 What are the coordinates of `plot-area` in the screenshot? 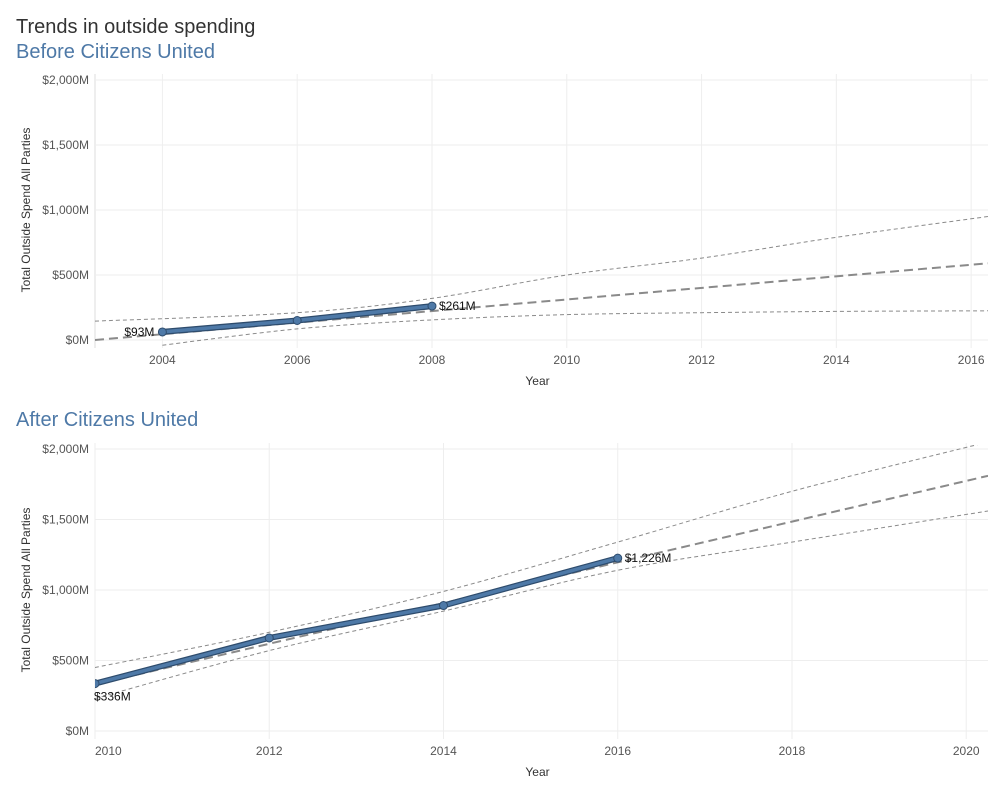 It's located at (541, 281).